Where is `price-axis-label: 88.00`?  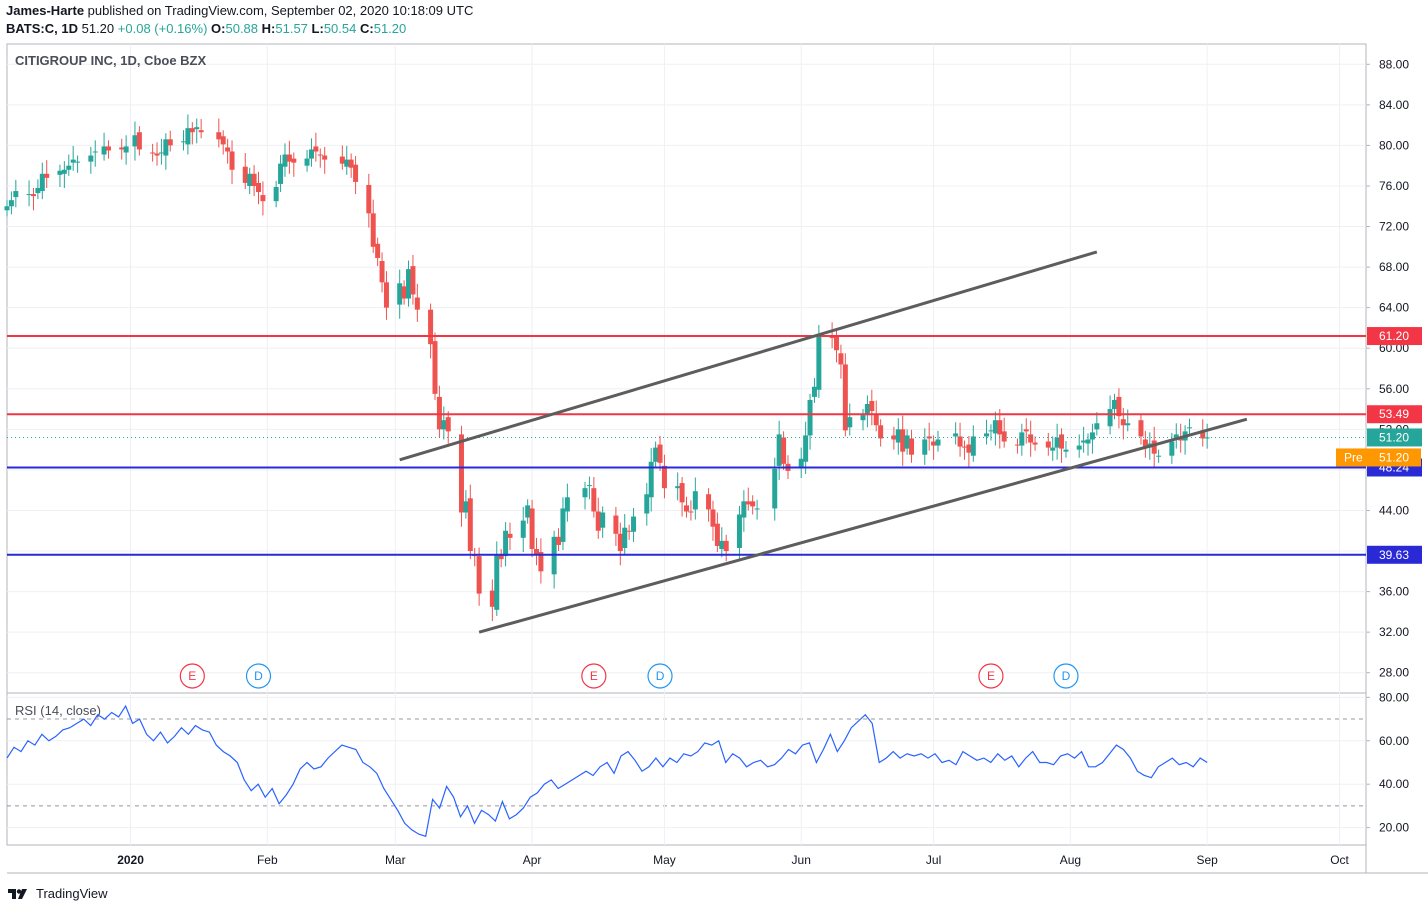
price-axis-label: 88.00 is located at coordinates (1394, 64).